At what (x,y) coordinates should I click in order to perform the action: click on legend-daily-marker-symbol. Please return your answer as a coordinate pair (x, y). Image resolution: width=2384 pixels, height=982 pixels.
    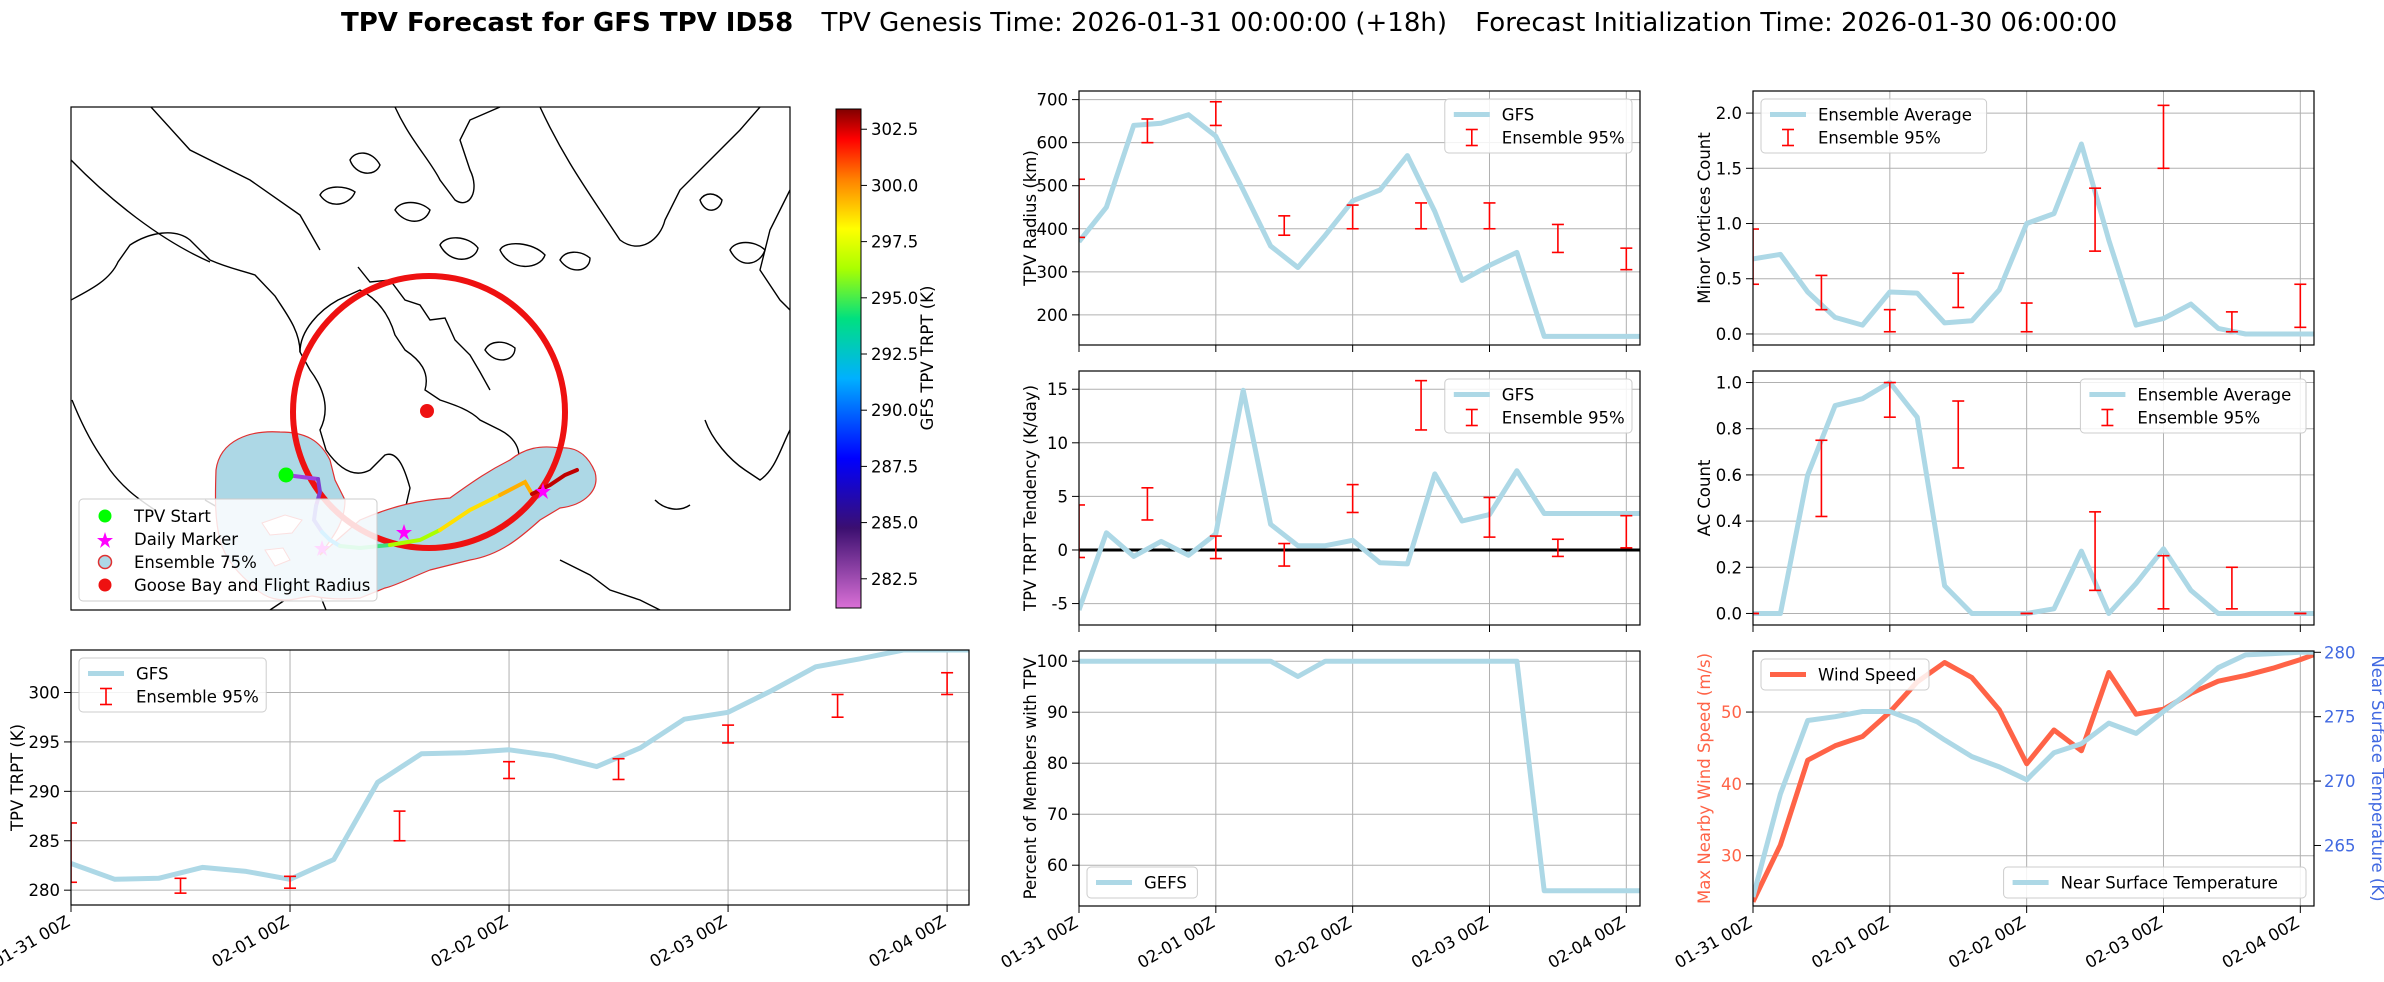
    Looking at the image, I should click on (105, 540).